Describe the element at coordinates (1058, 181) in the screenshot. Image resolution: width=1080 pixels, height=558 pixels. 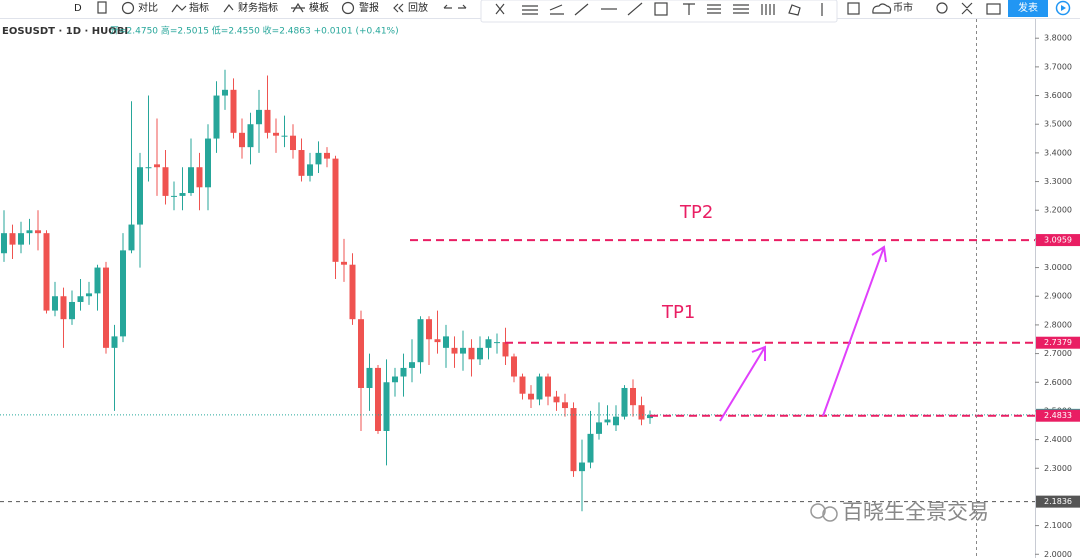
I see `y-tick-label: 3.3000` at that location.